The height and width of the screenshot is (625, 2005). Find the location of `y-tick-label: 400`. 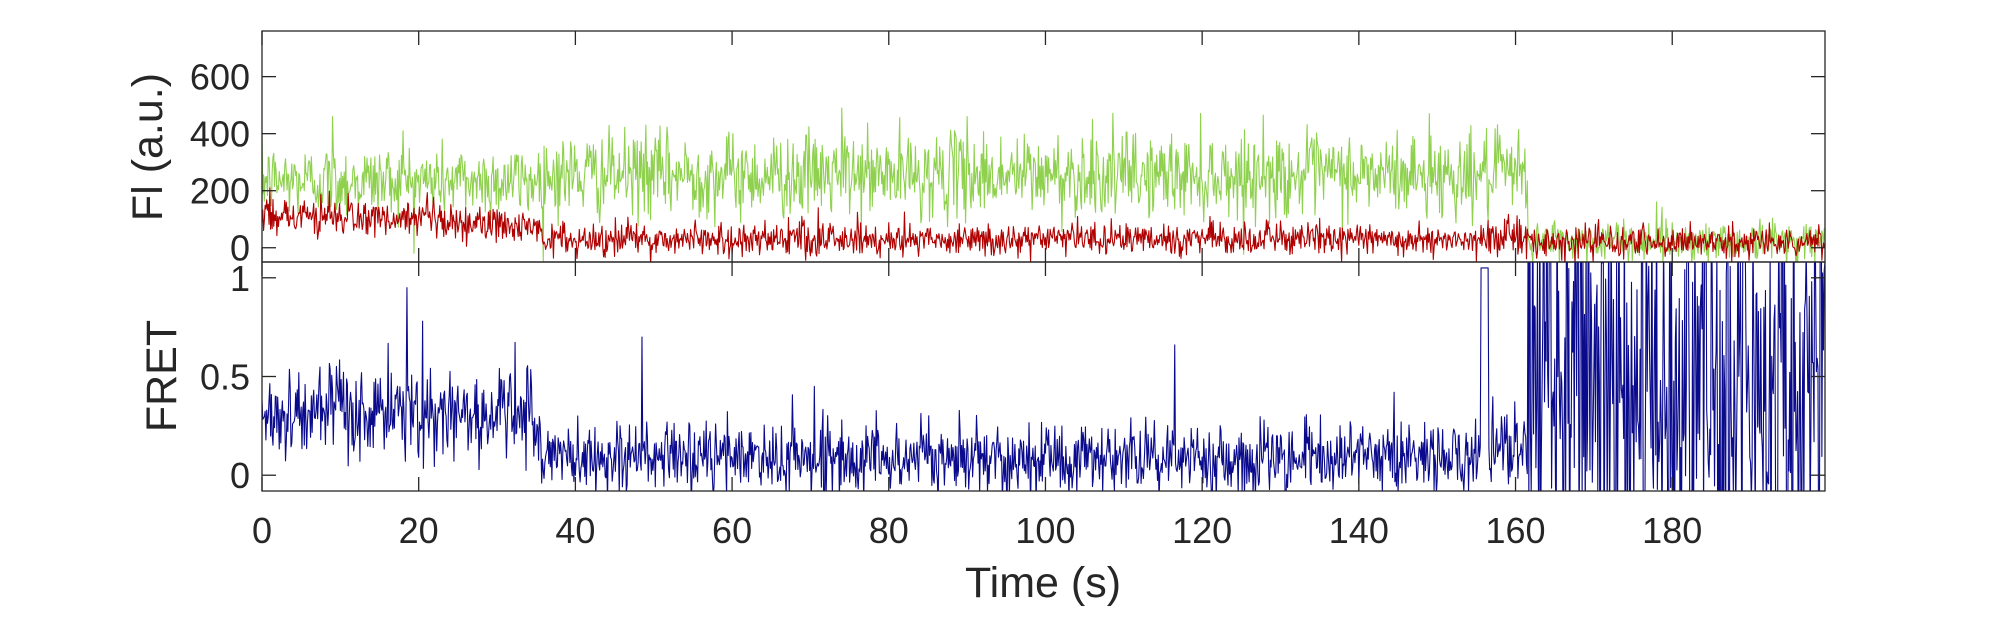

y-tick-label: 400 is located at coordinates (220, 134).